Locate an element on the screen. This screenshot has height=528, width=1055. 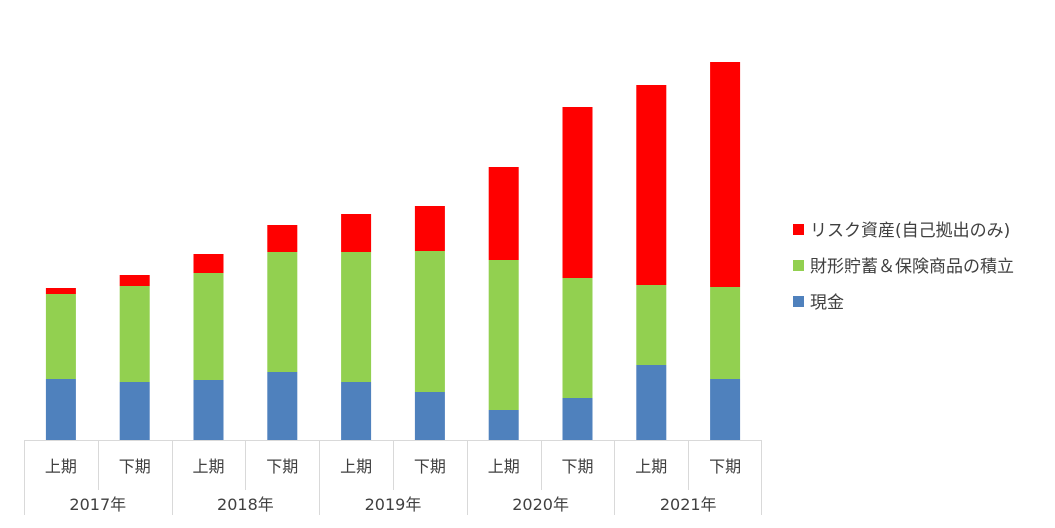
bar-segment-s0-c7 is located at coordinates (577, 419).